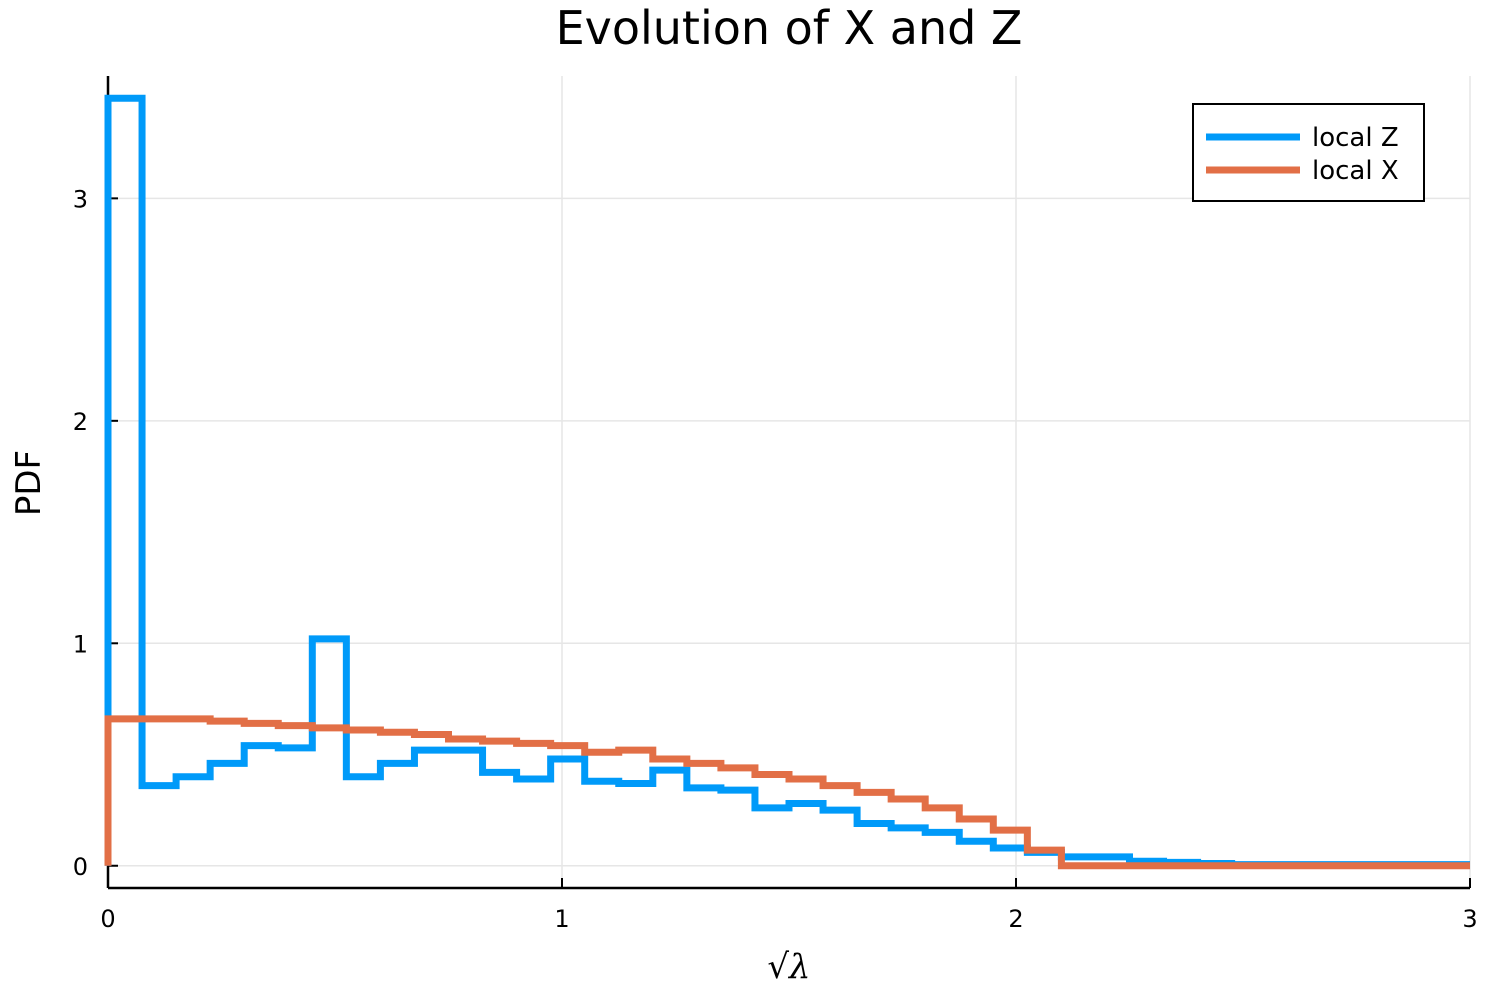 The image size is (1500, 1000). Describe the element at coordinates (80, 644) in the screenshot. I see `y-tick-label: 1` at that location.